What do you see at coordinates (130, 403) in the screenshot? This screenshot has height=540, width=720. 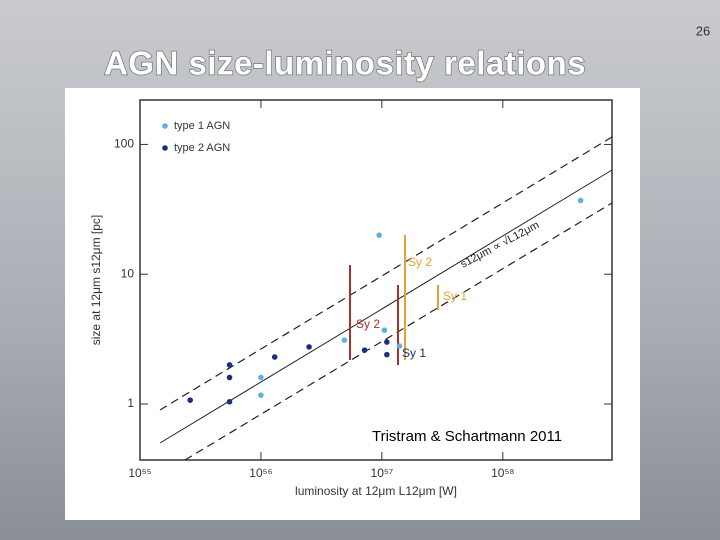 I see `y-tick-label: 1` at bounding box center [130, 403].